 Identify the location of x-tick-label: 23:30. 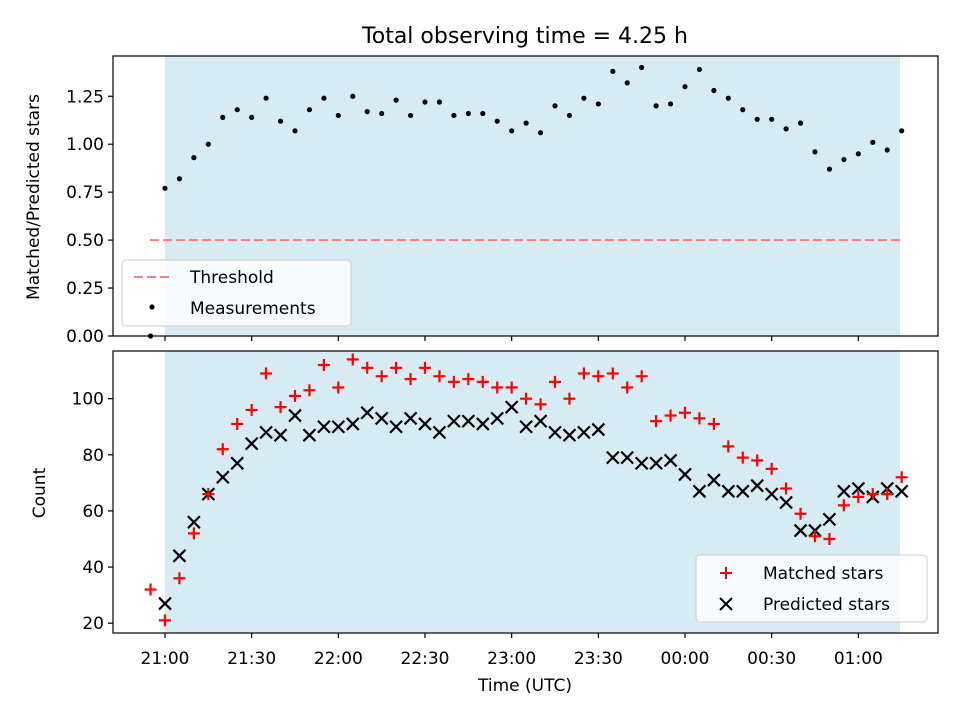
(598, 659).